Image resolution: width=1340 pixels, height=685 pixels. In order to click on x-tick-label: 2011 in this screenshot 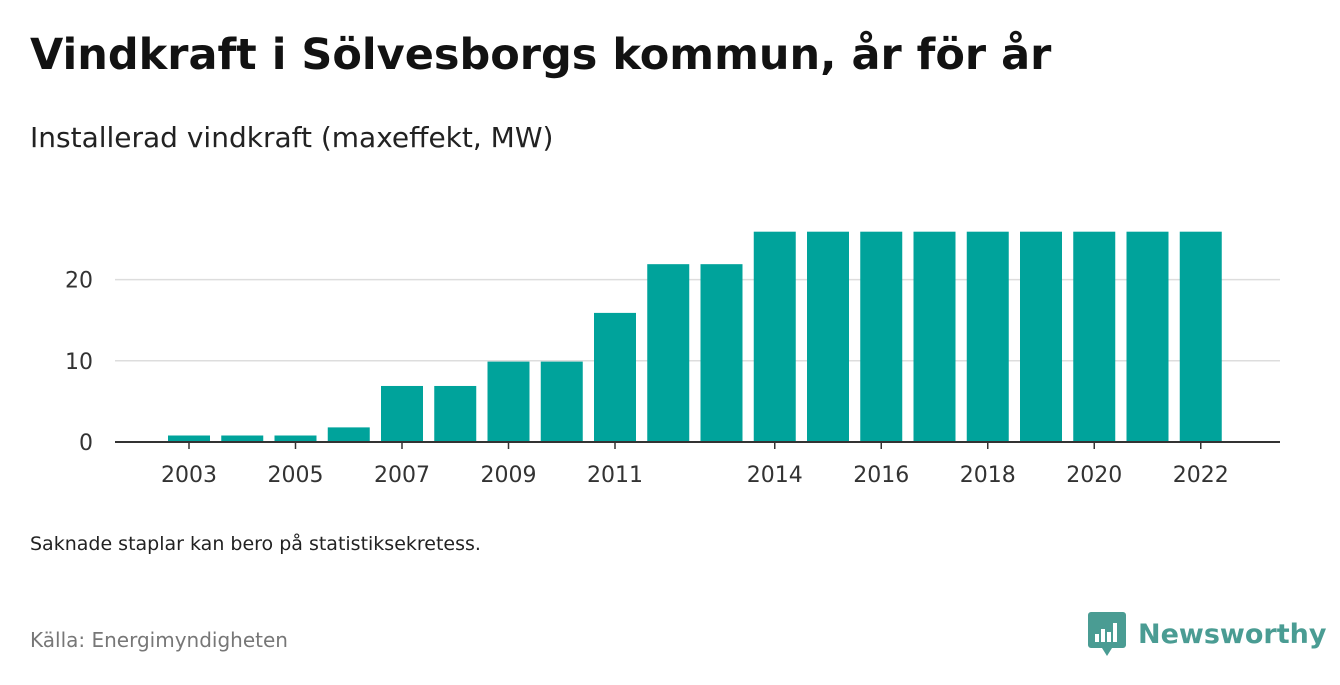, I will do `click(615, 475)`.